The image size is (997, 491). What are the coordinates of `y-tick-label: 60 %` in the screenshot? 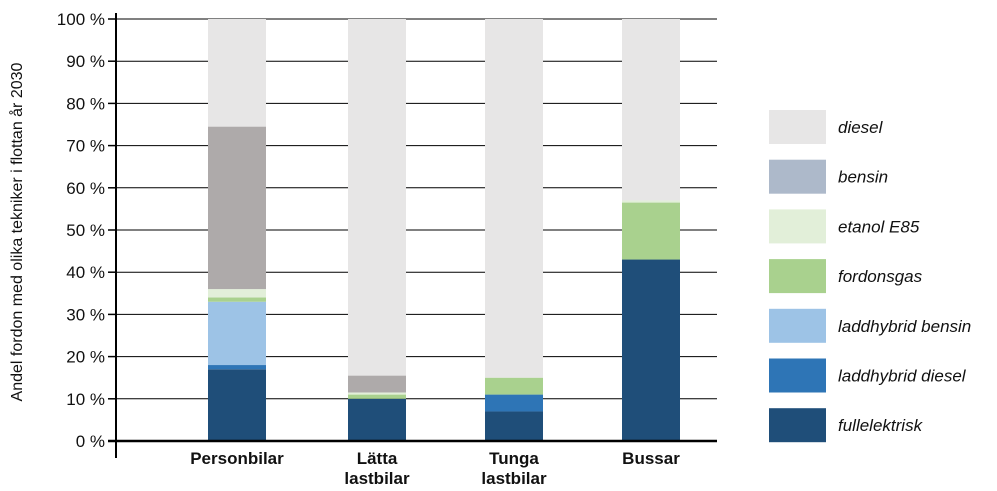 It's located at (85, 188).